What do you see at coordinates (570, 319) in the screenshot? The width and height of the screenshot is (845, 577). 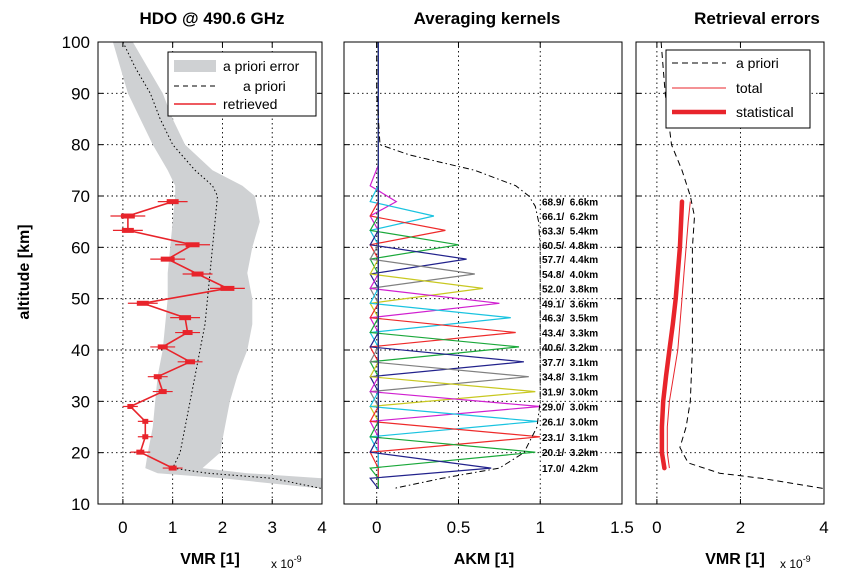 I see `kernel-label: 46.3/ 3.5km` at bounding box center [570, 319].